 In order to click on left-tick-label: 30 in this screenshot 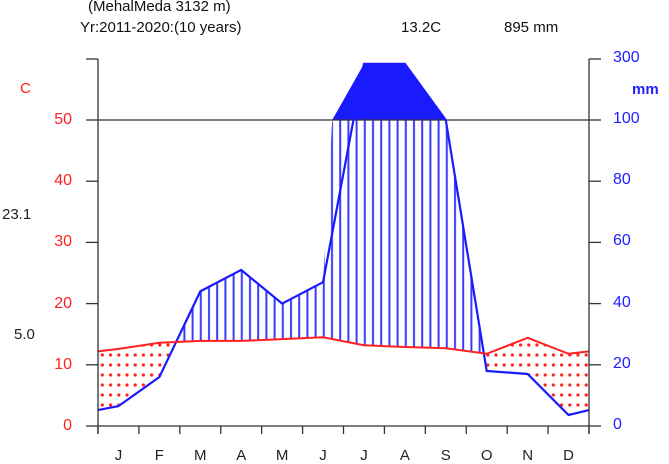, I will do `click(63, 242)`.